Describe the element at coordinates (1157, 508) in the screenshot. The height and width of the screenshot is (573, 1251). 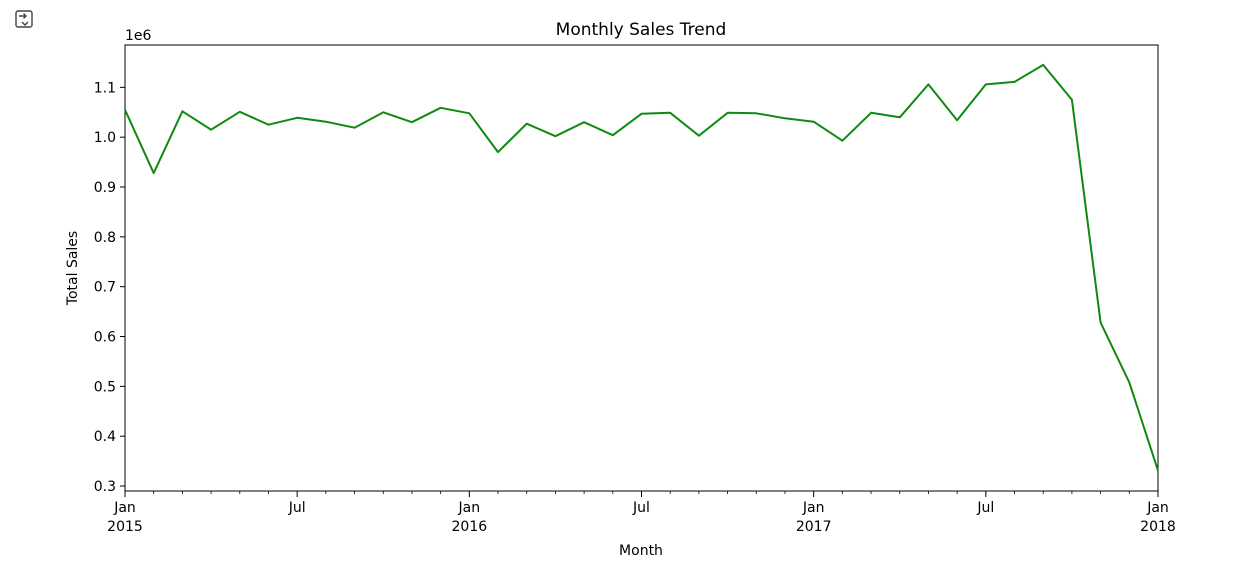
I see `x-tick-label-6: Jan` at that location.